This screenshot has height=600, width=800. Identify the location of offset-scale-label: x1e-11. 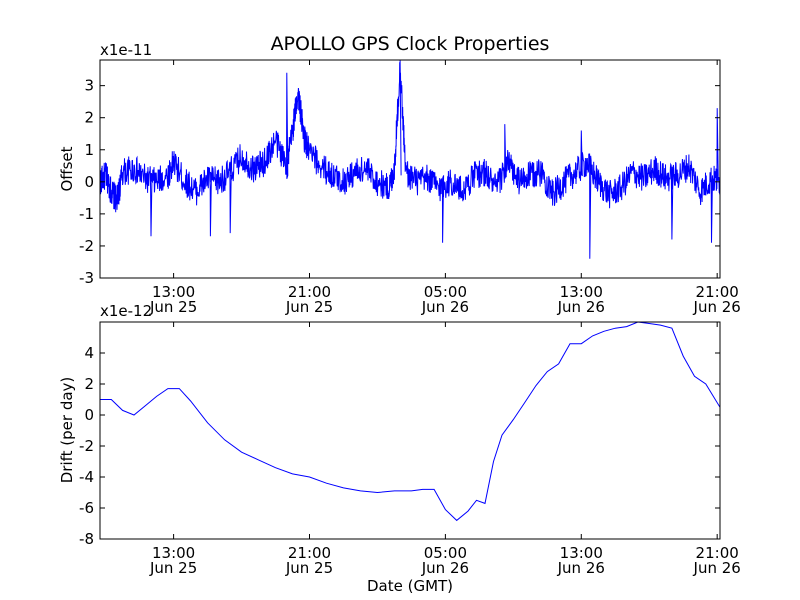
(126, 50).